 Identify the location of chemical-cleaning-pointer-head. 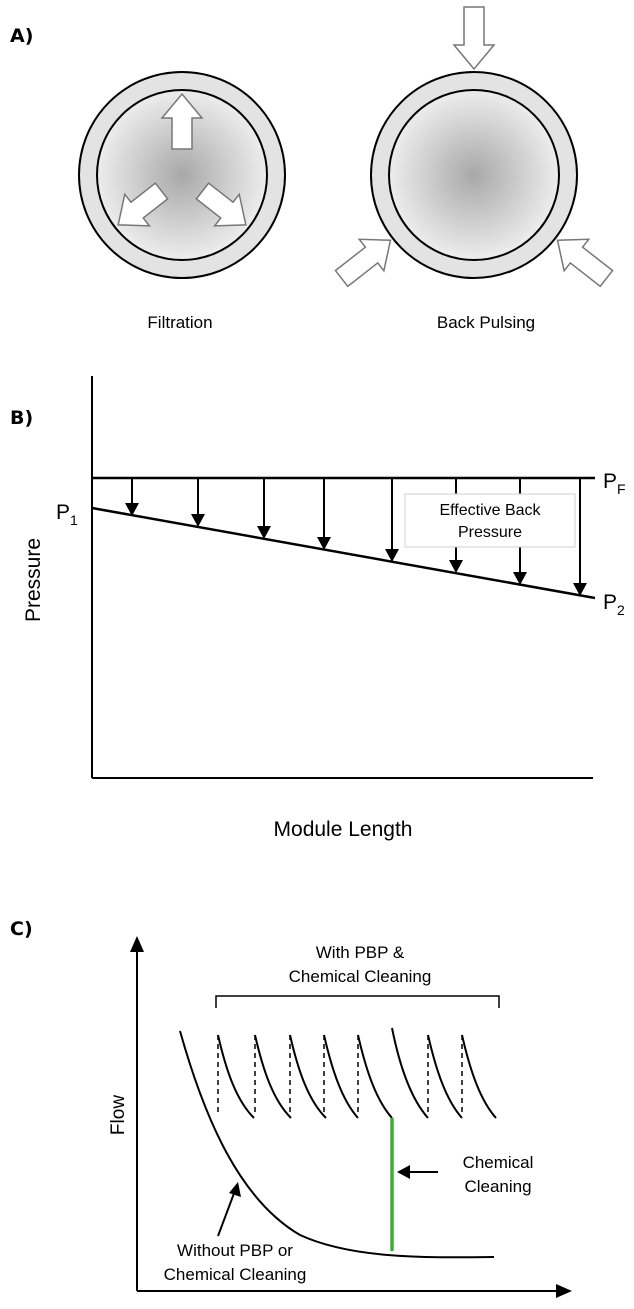
(403, 1172).